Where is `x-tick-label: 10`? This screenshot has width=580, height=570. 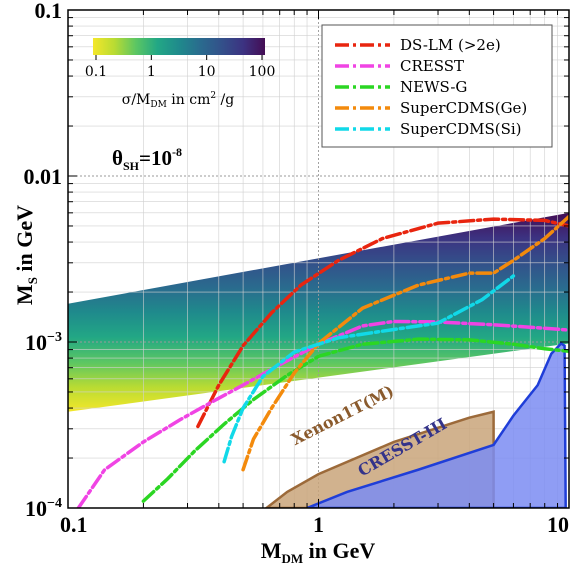 x-tick-label: 10 is located at coordinates (558, 524).